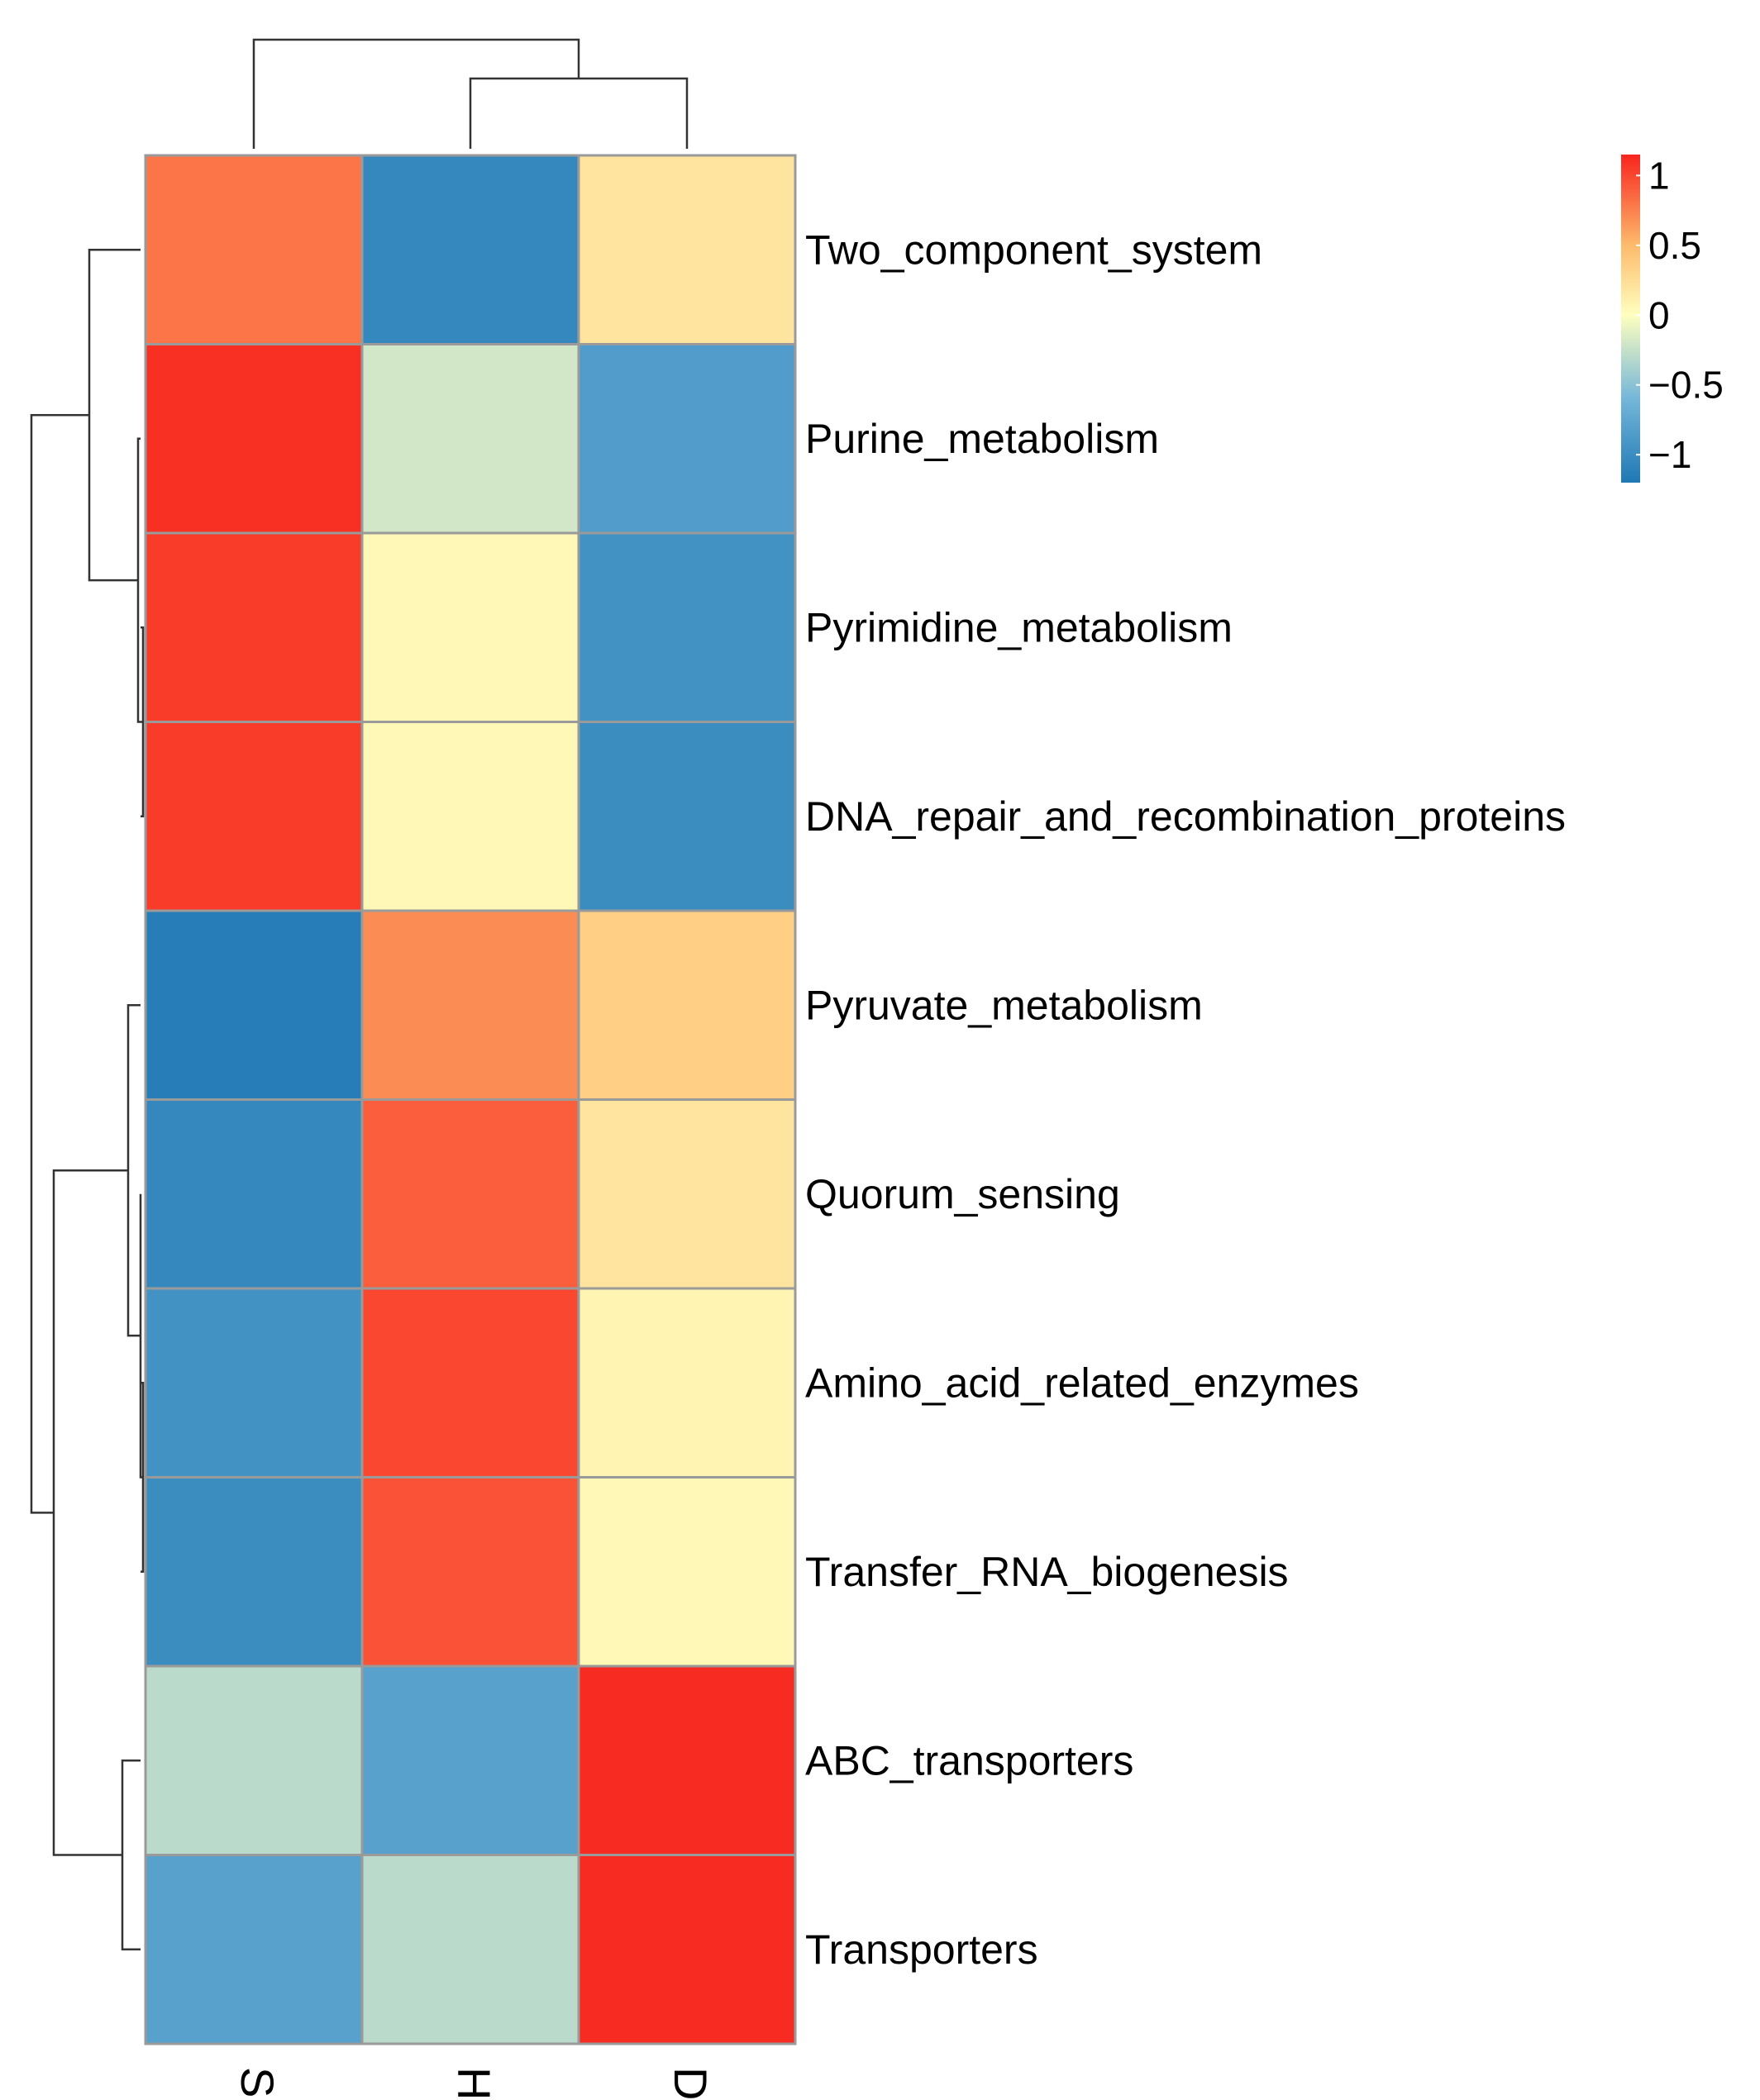 The image size is (1760, 2100). Describe the element at coordinates (1004, 1005) in the screenshot. I see `row-label-Pyruvate_metabolism: Pyruvate_metabolism` at that location.